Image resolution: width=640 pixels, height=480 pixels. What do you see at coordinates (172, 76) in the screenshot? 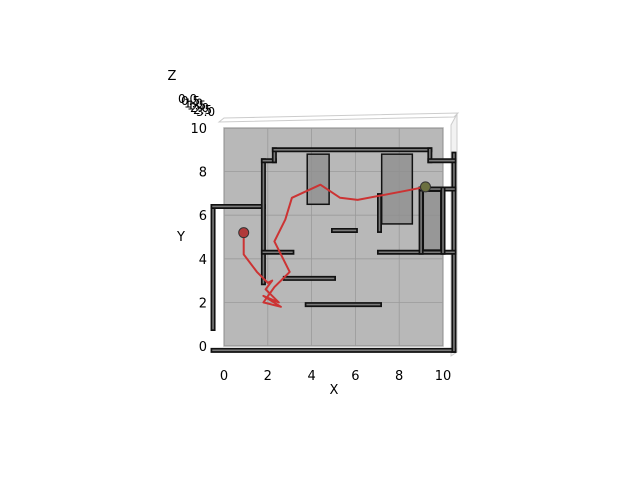
I see `z-axis-label: Z` at bounding box center [172, 76].